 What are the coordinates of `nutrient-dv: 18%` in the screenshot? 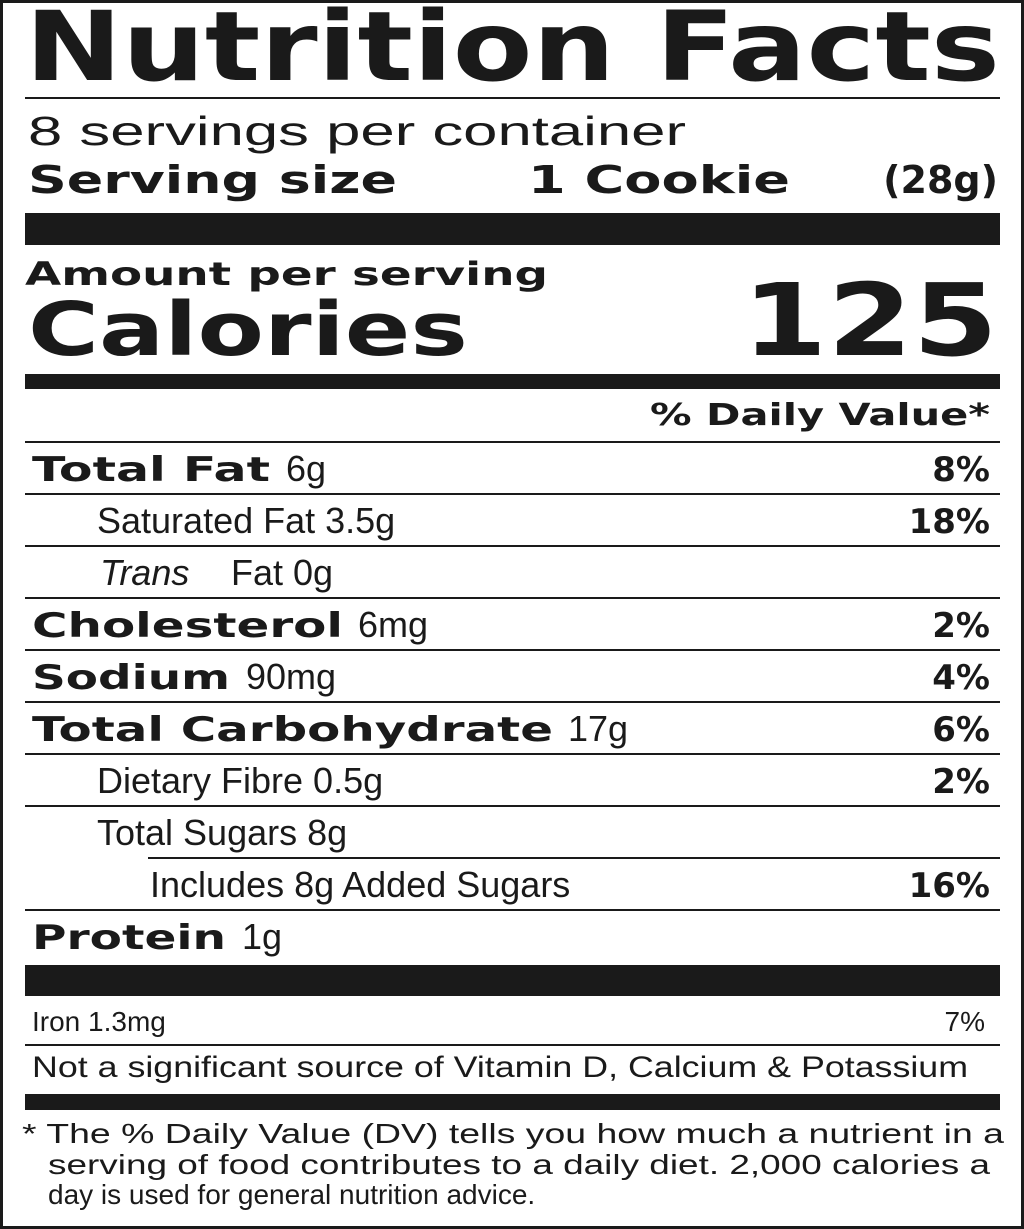 It's located at (949, 522).